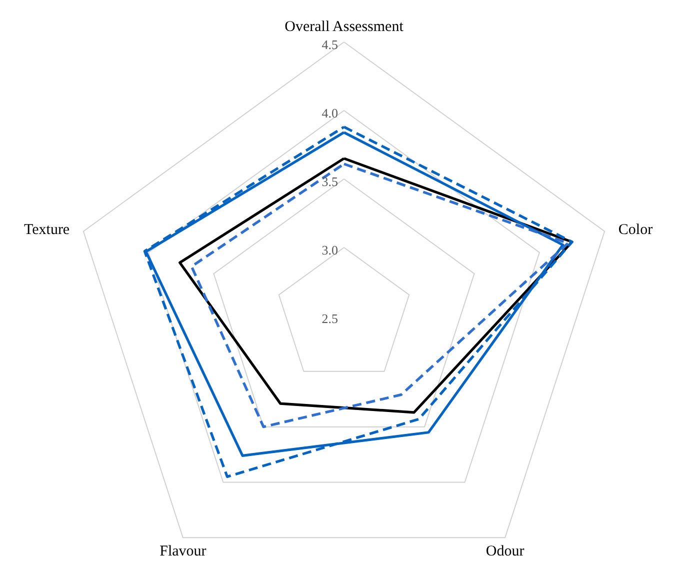 This screenshot has width=673, height=573. What do you see at coordinates (330, 181) in the screenshot?
I see `y-tick-label: 3.5` at bounding box center [330, 181].